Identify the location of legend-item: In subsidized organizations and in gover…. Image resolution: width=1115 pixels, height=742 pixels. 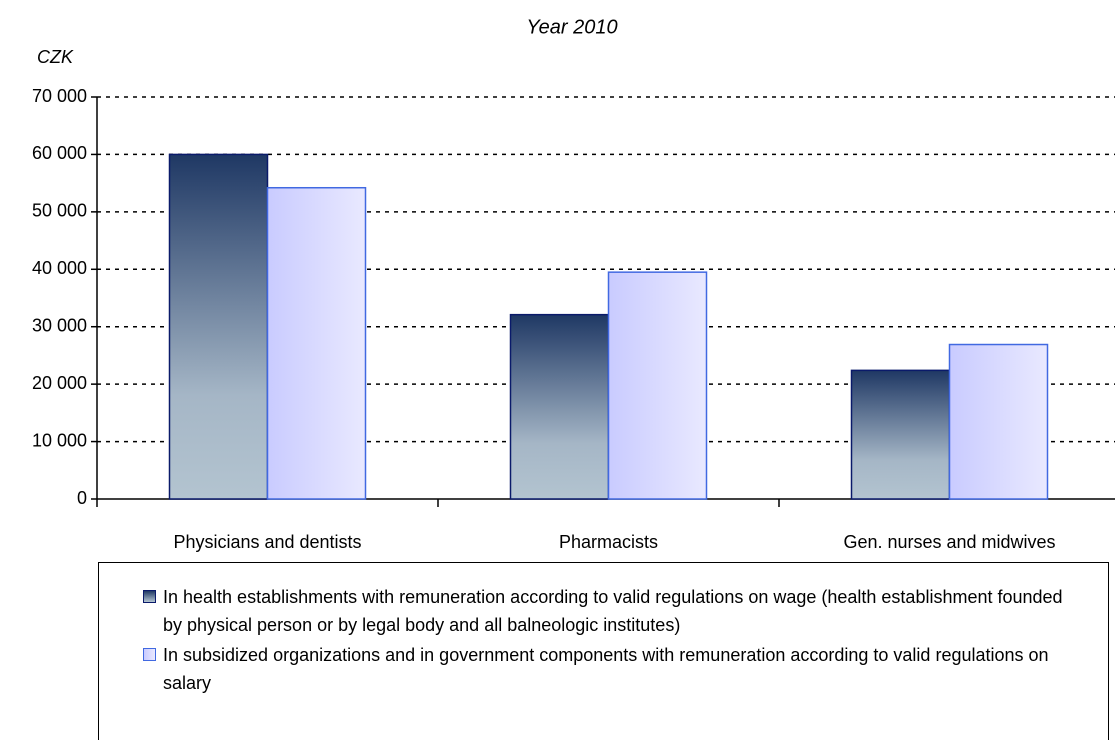
(605, 669).